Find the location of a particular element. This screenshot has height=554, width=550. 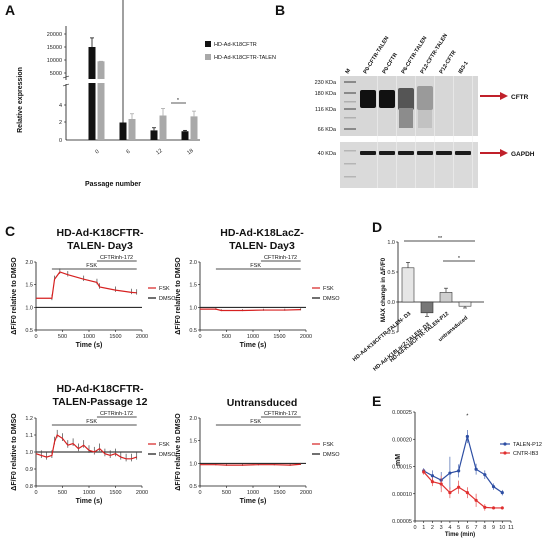

legend-marker-talen-p12 is located at coordinates (505, 444).